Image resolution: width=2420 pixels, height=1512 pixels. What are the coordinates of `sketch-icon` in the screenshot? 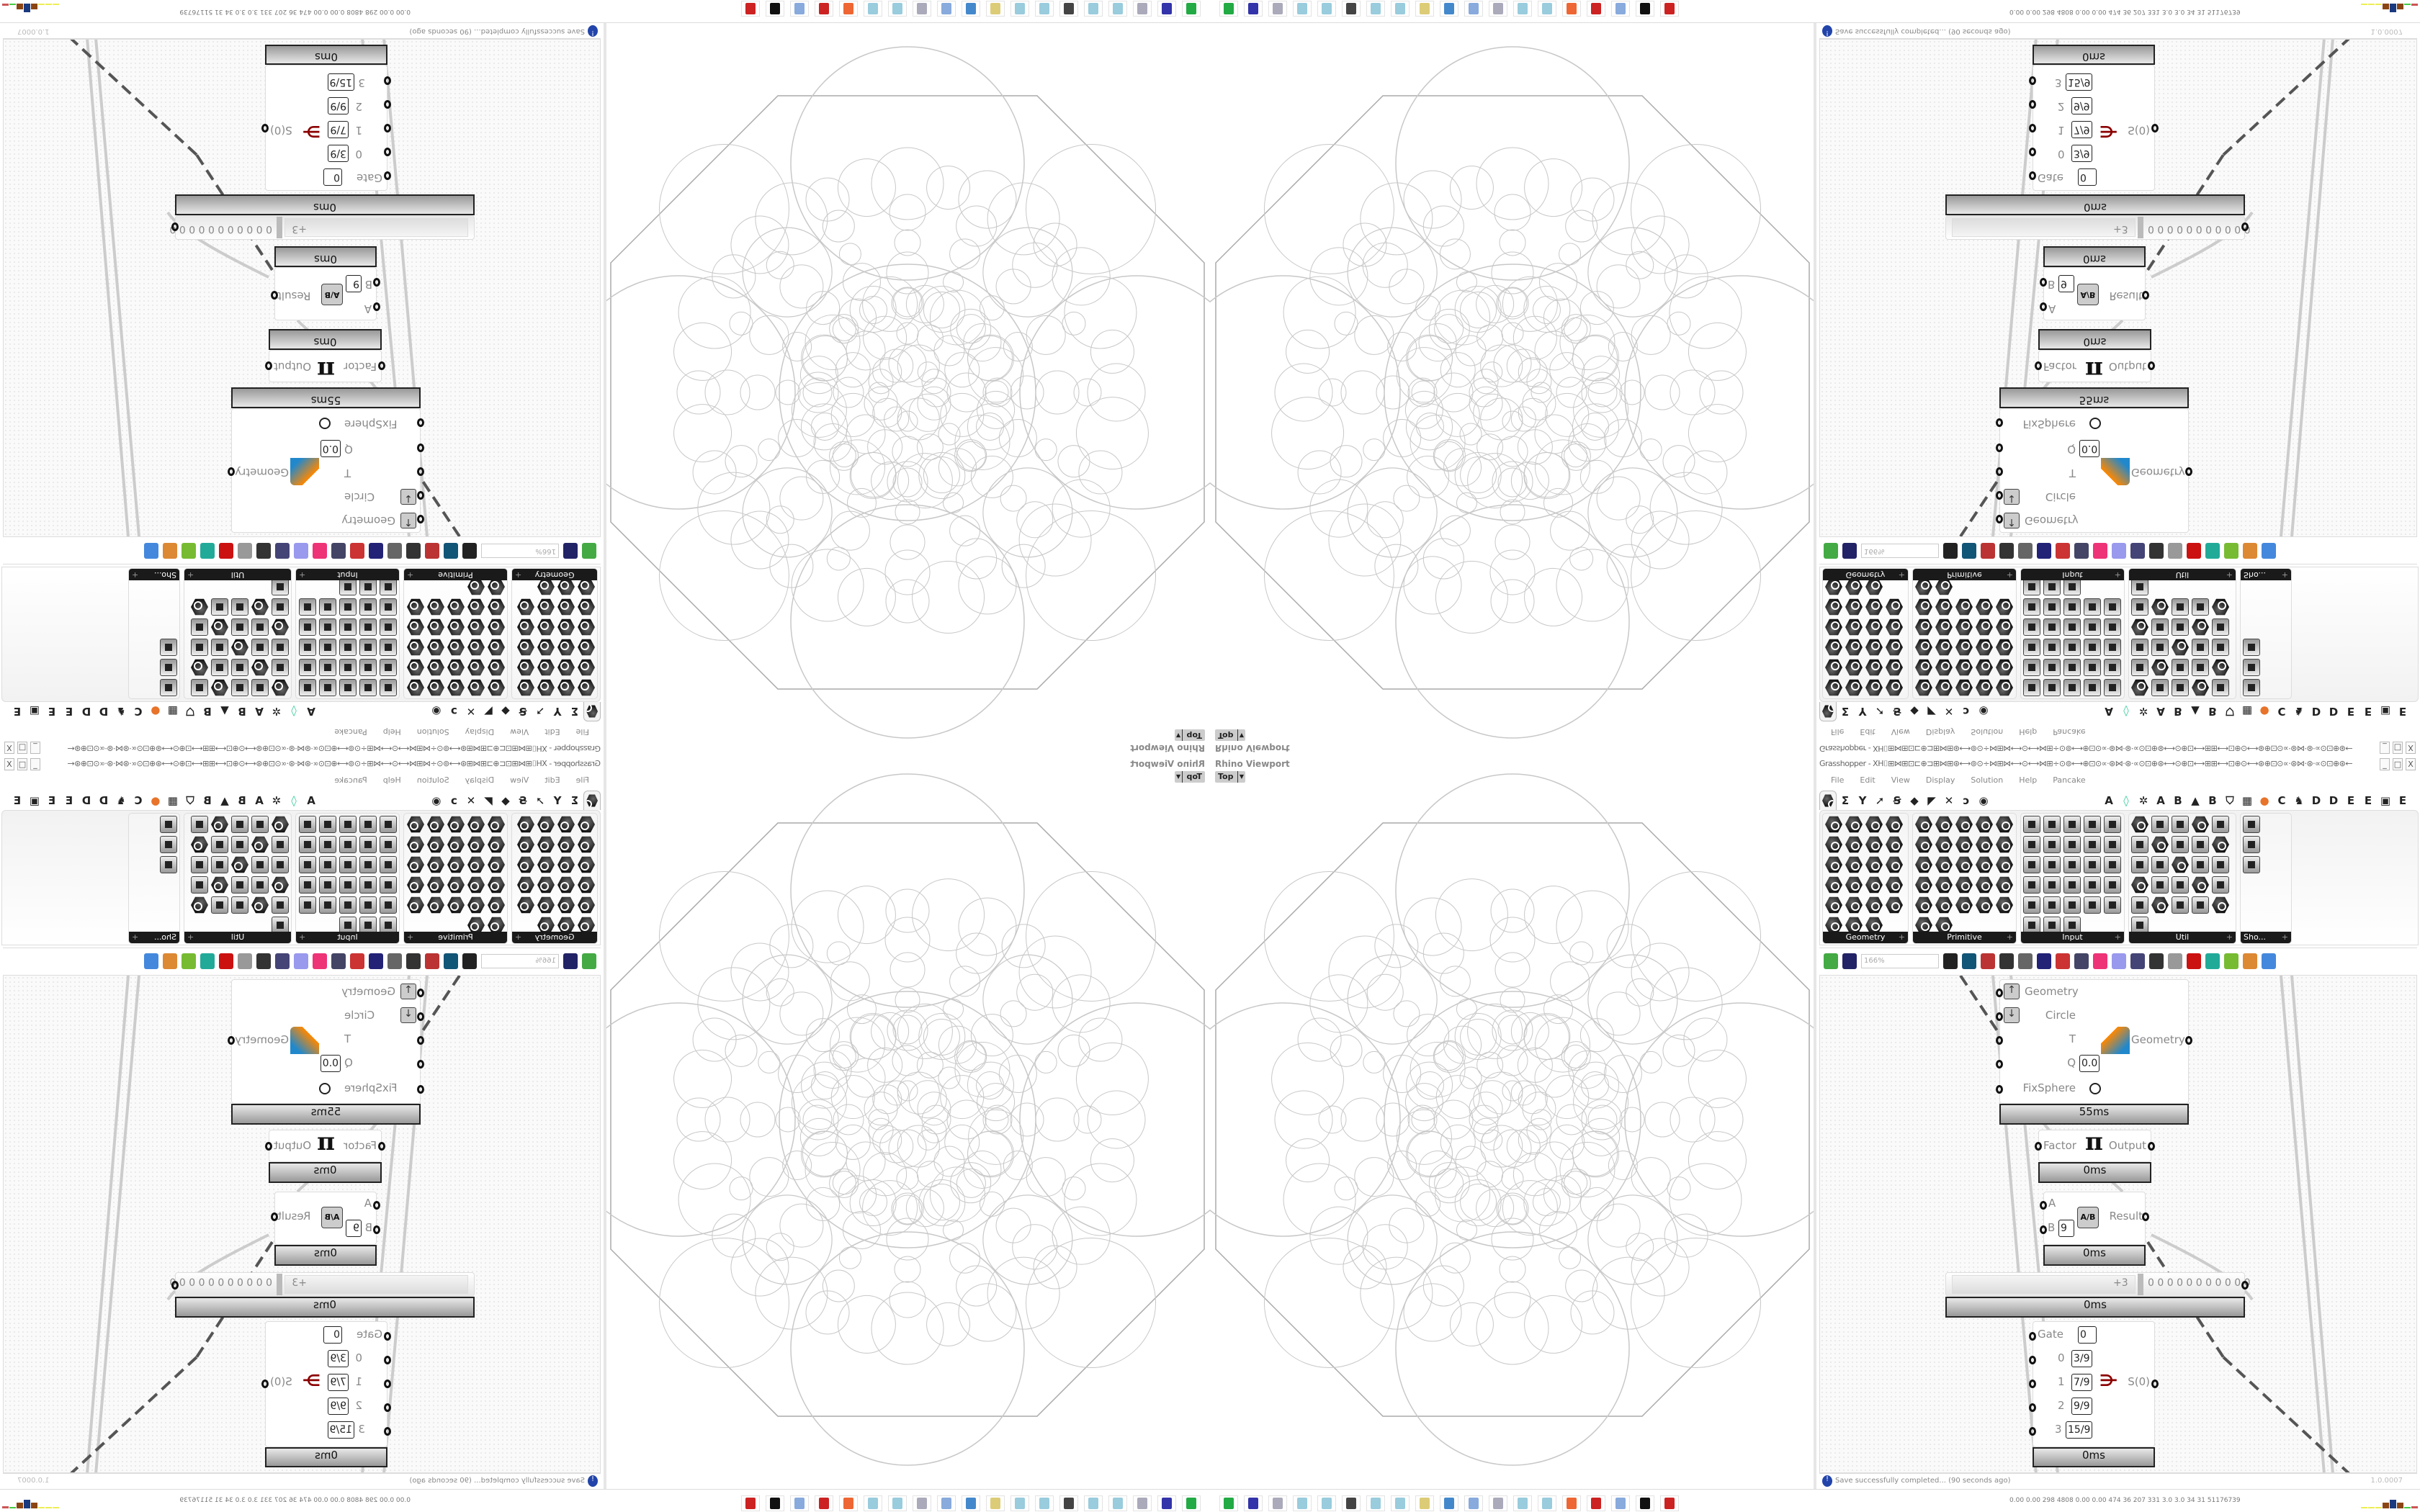 It's located at (1988, 961).